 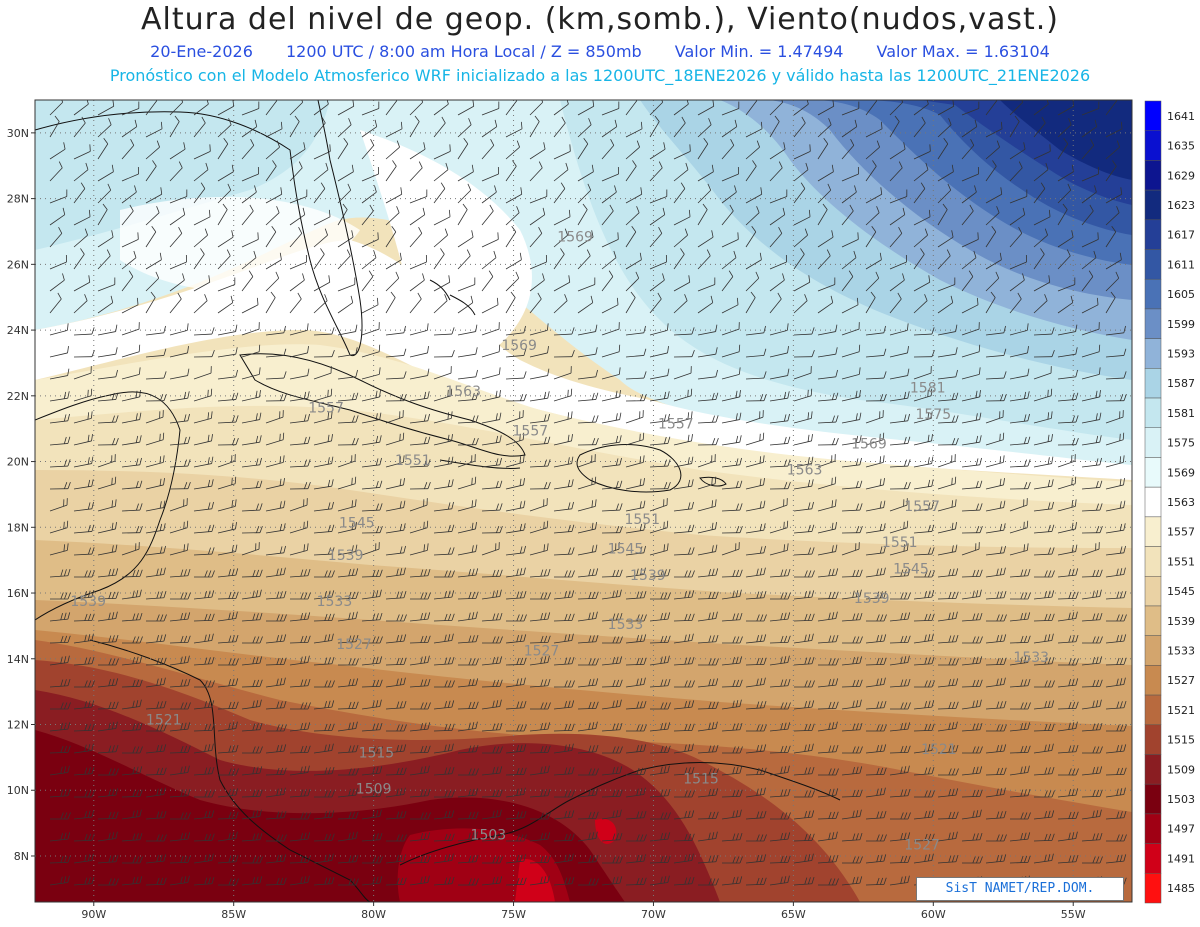 I want to click on colorbar-label: 1569, so click(x=1181, y=472).